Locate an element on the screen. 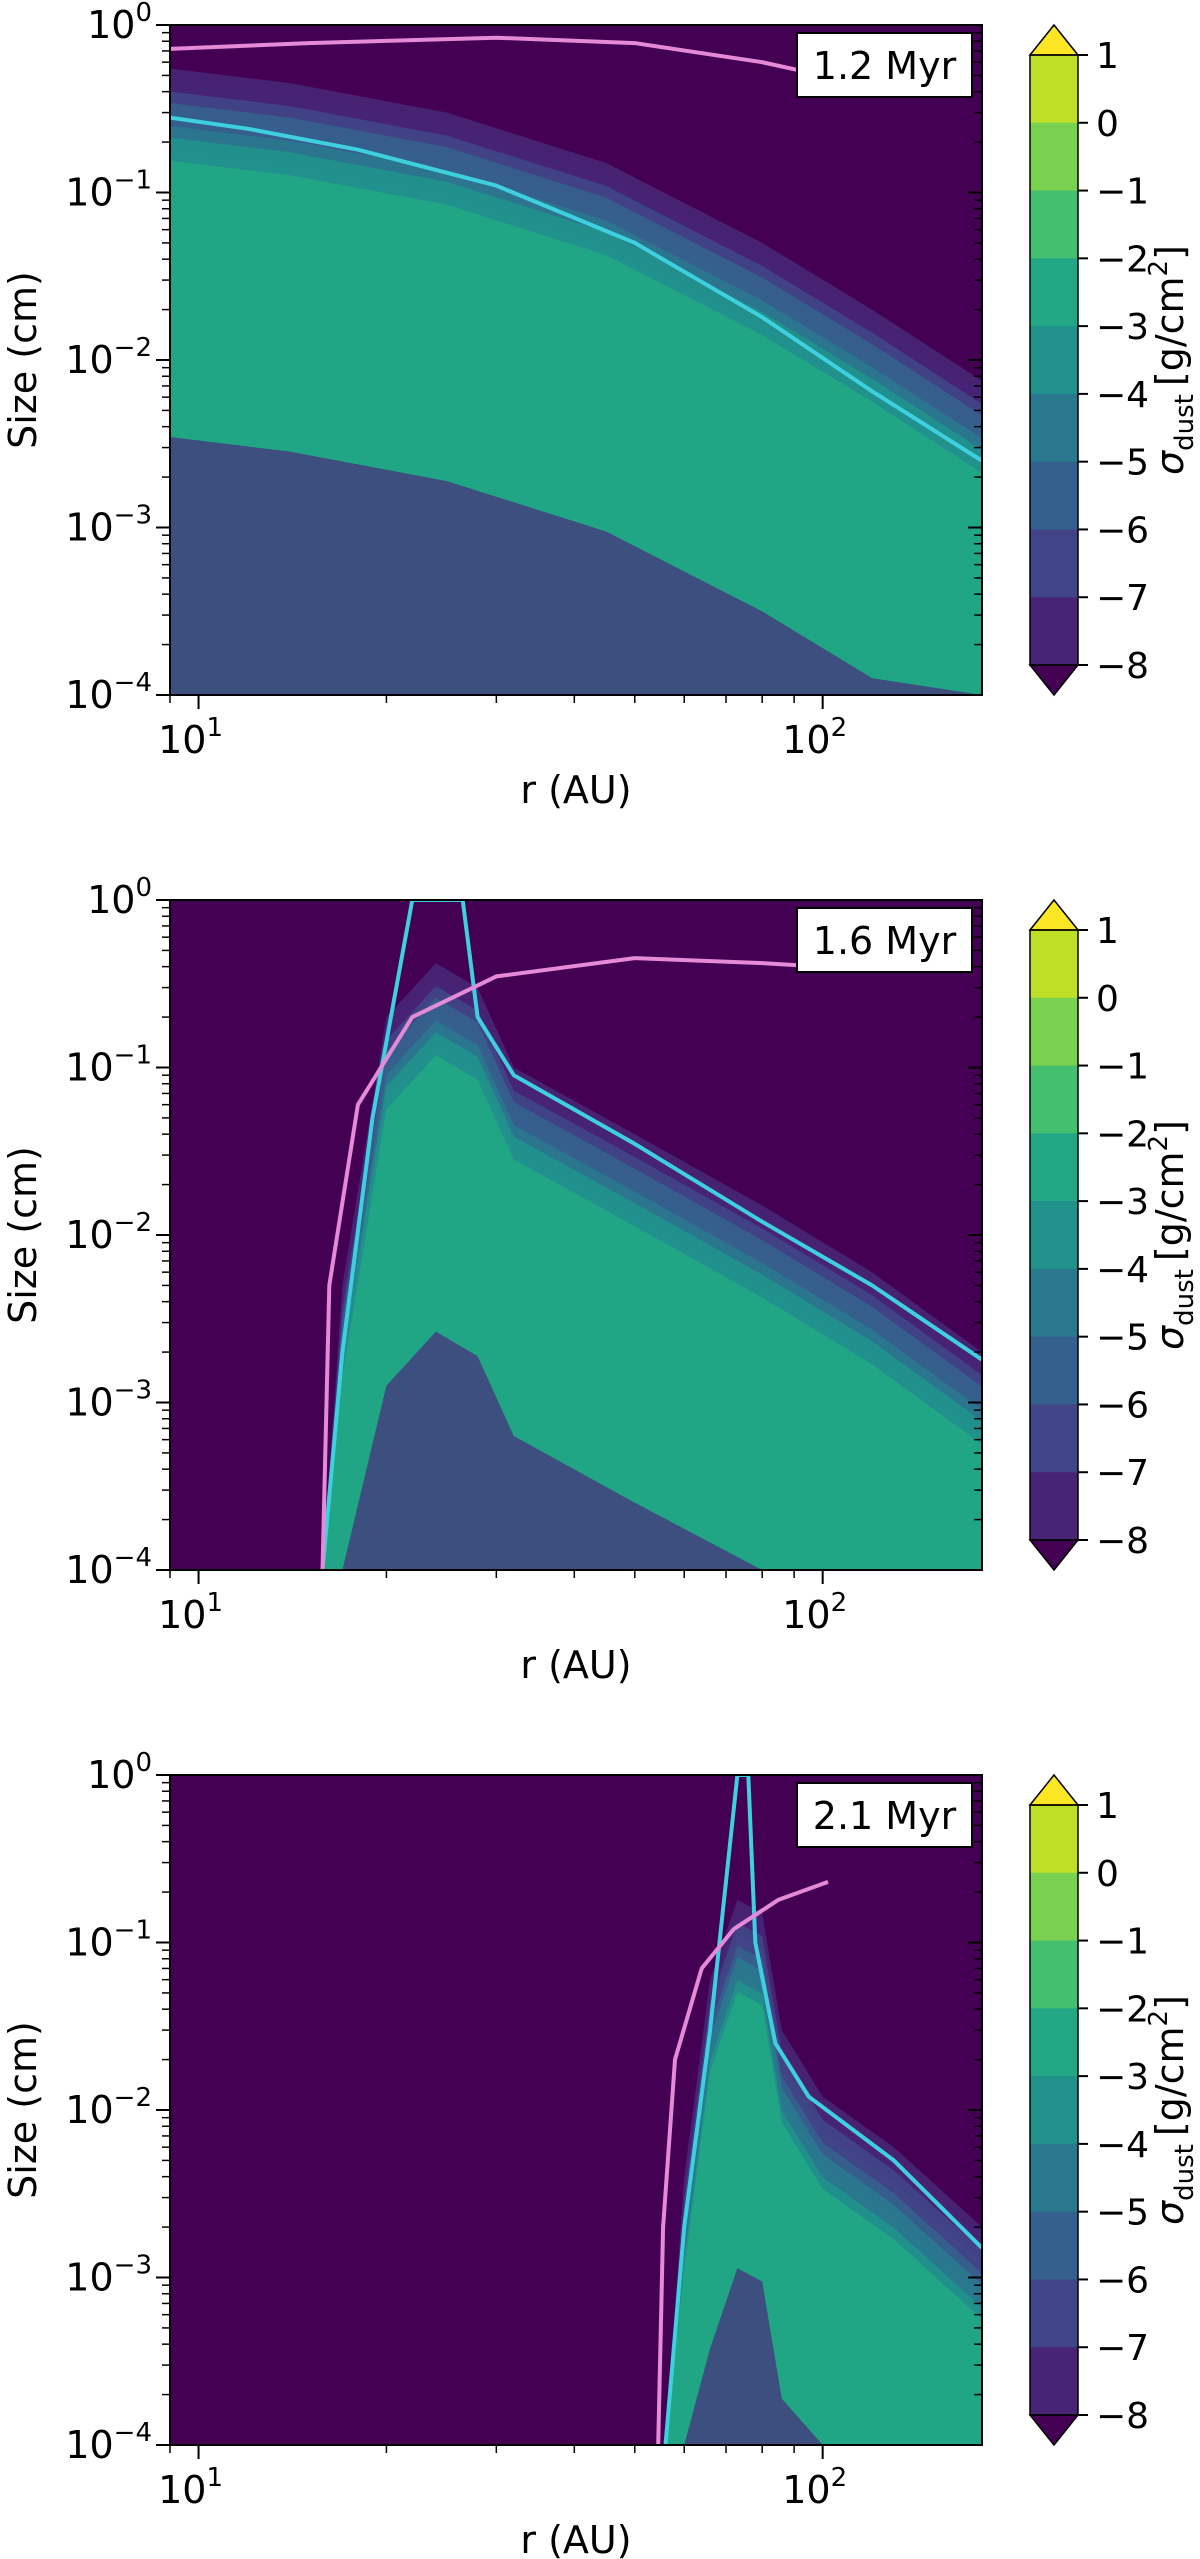  x-axis-label: r (AU) is located at coordinates (575, 2538).